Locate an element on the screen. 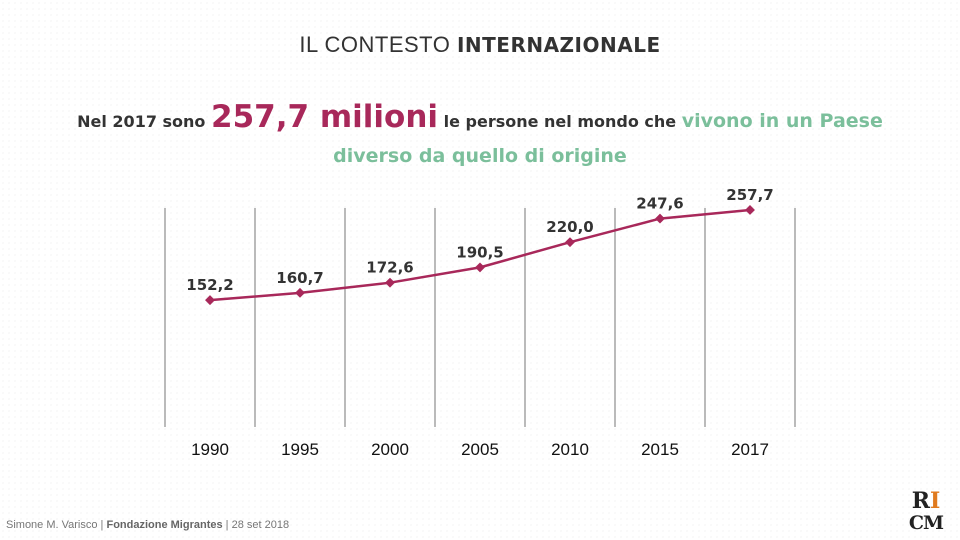 The image size is (960, 540). logo-letters-cm: CM is located at coordinates (926, 523).